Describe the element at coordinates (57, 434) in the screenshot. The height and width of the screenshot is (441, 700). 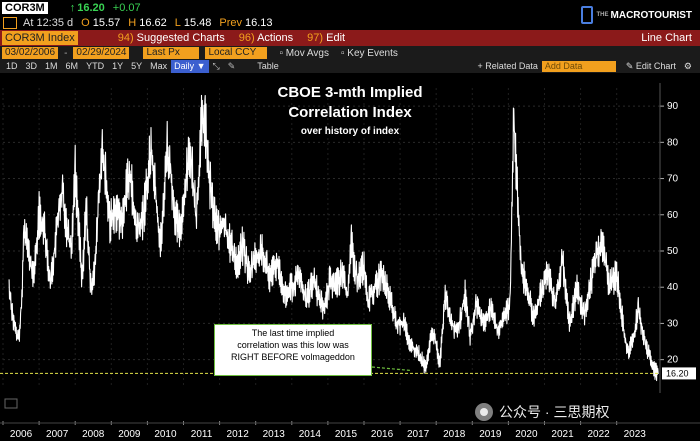
I see `x-tick-label: 2007` at that location.